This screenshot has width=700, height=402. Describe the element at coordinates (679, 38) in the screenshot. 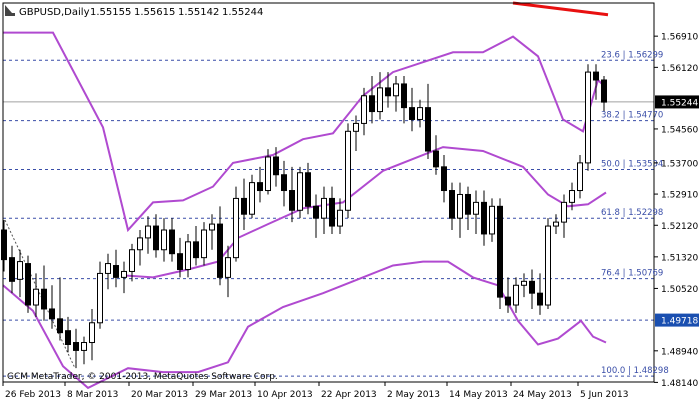

I see `y-tick-label: 1.56910` at that location.